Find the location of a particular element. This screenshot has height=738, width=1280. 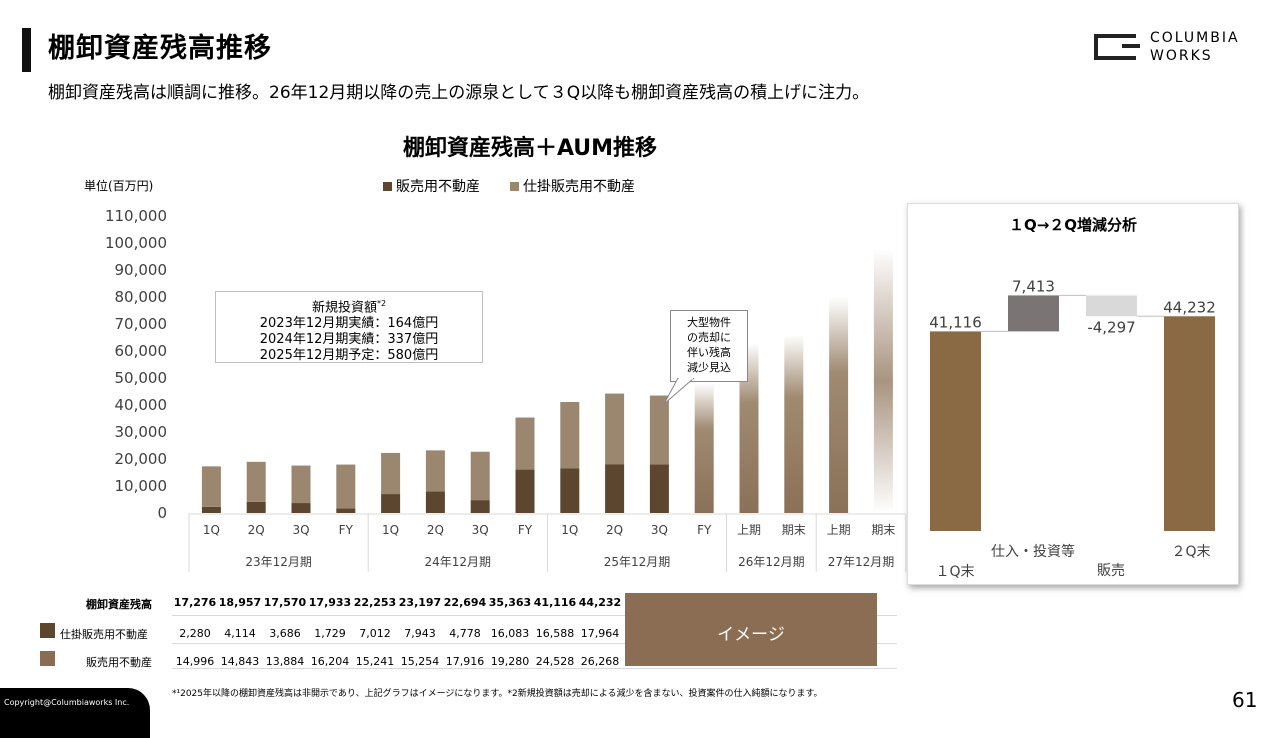

table-cell: 35,363 is located at coordinates (510, 602).